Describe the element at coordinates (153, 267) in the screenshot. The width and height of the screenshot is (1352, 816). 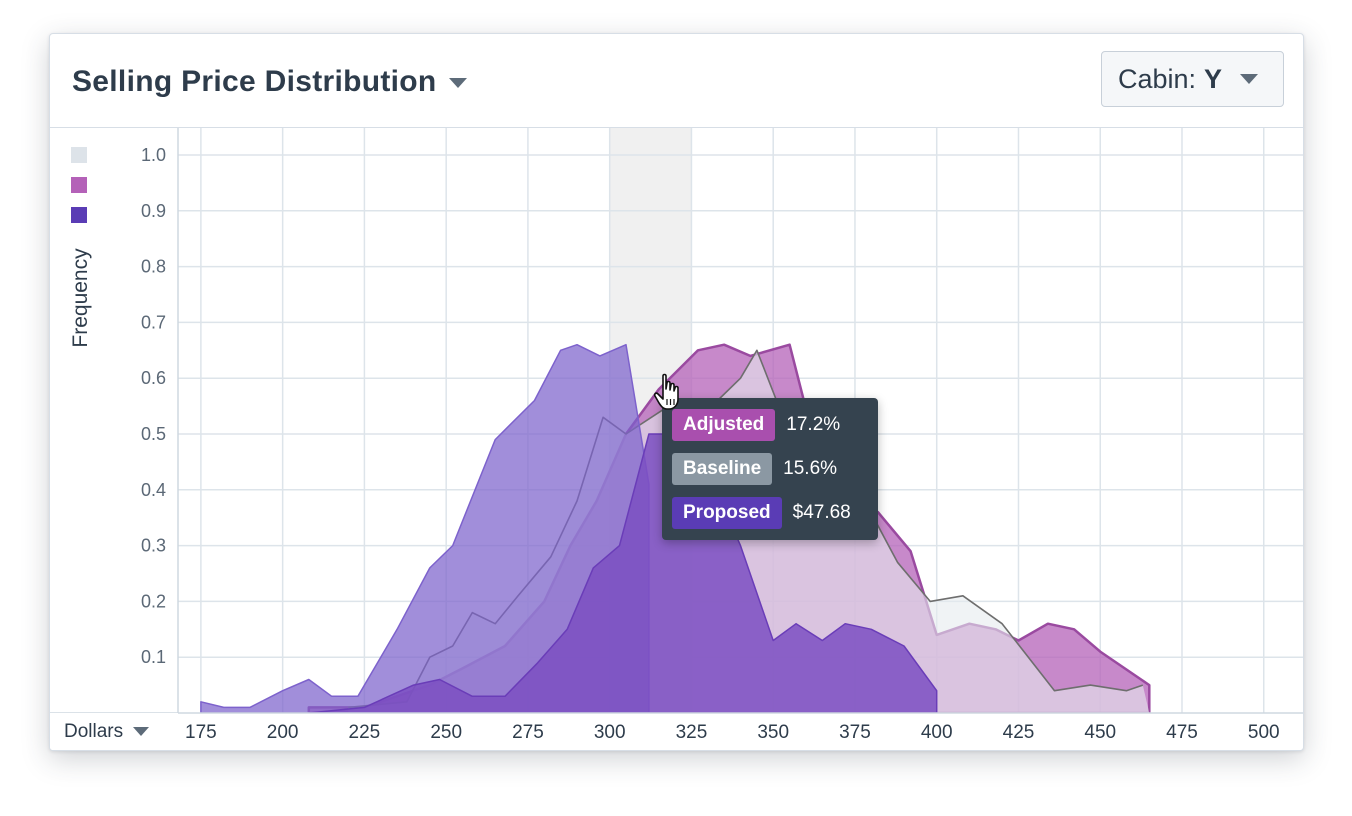
I see `y-tick-label: 0.8` at that location.